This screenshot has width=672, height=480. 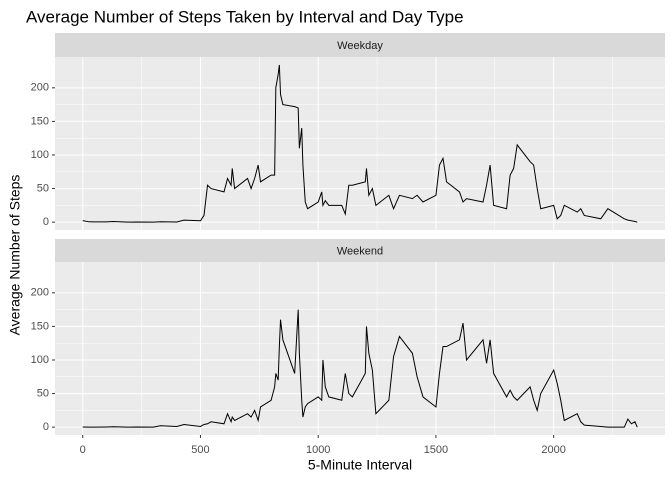 I want to click on strip-label: Weekday, so click(x=360, y=46).